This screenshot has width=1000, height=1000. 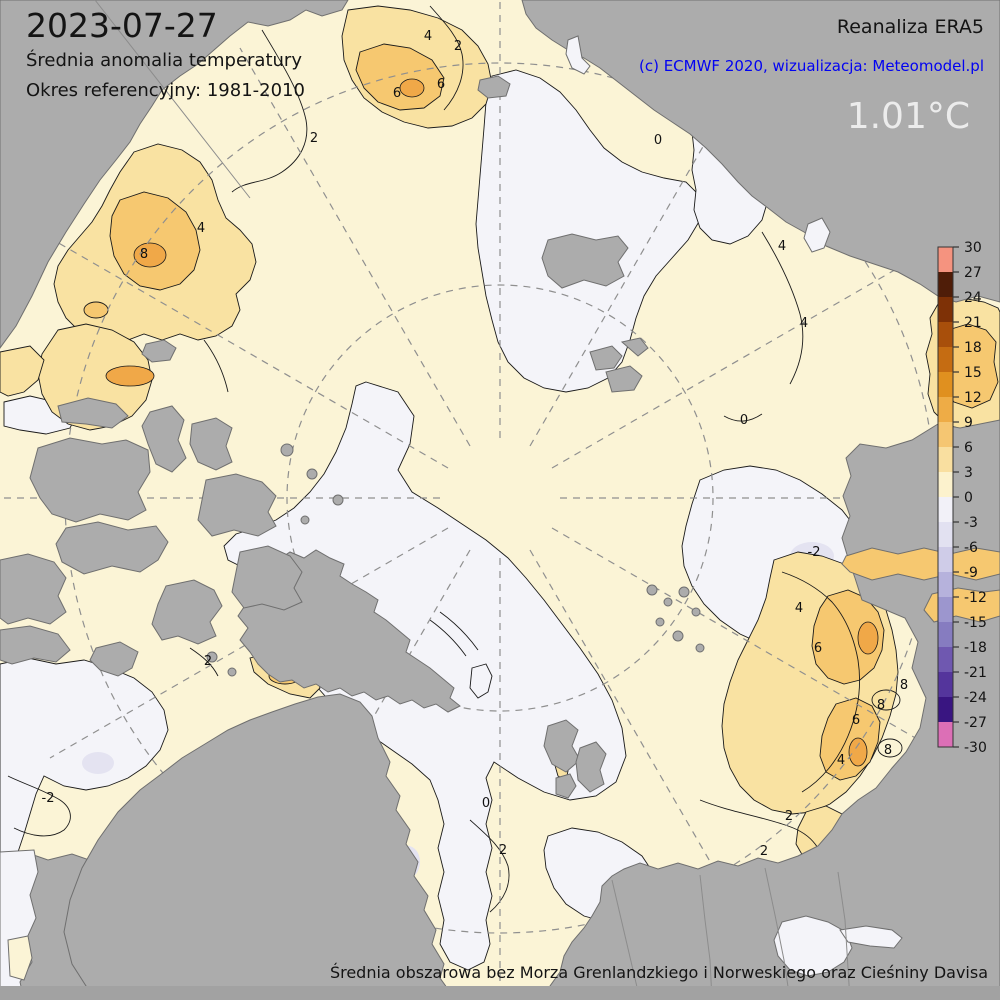 I want to click on colorbar-tick-label: 12, so click(x=973, y=398).